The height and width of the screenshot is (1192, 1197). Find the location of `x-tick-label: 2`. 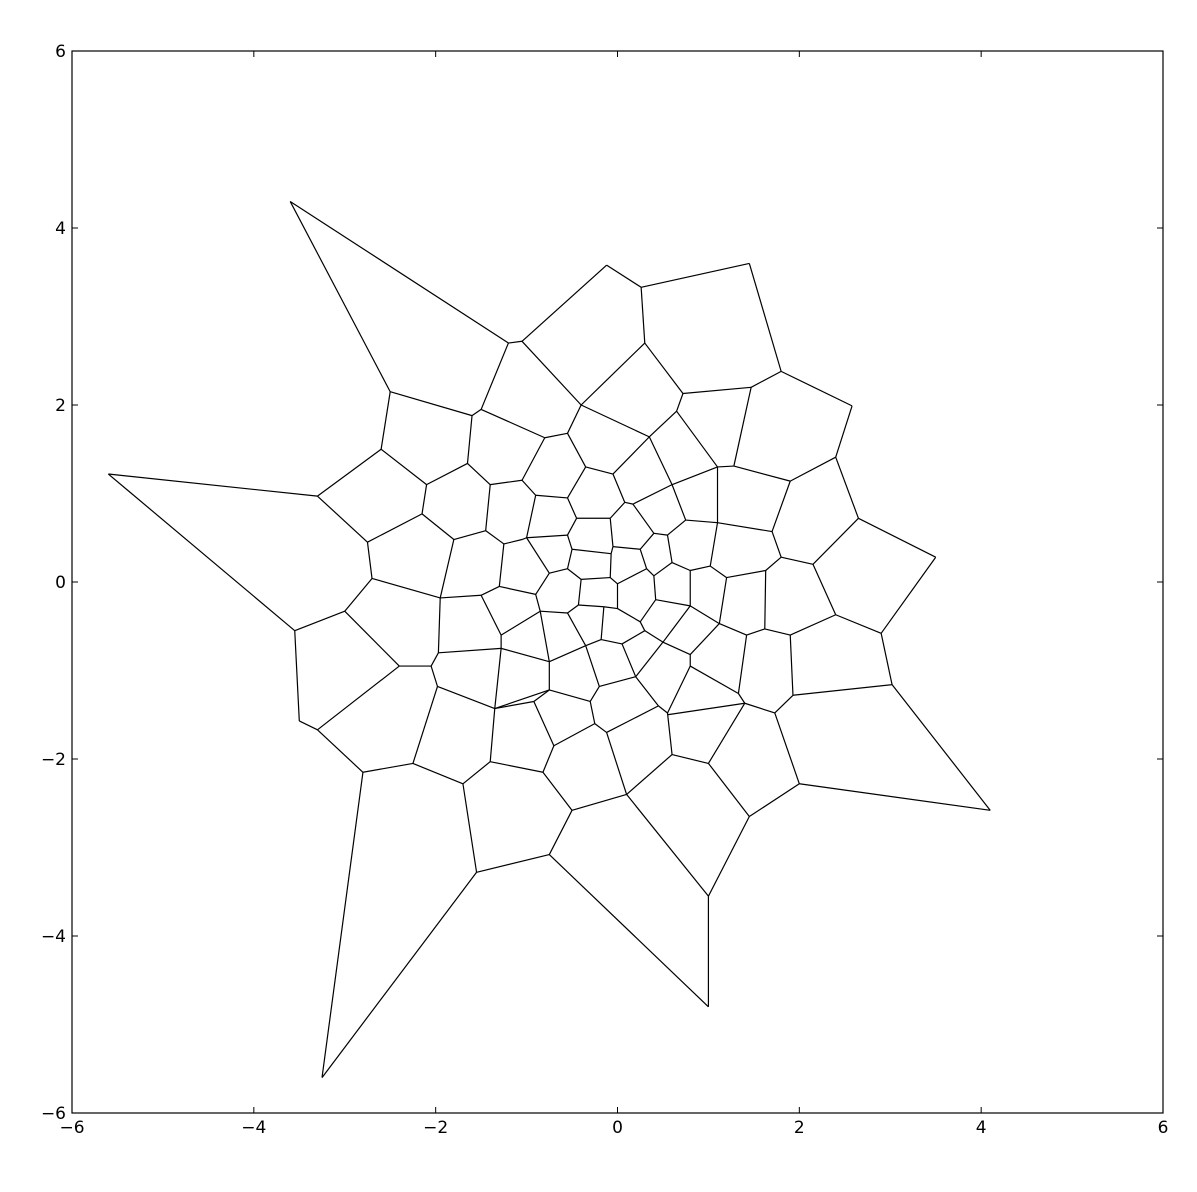

x-tick-label: 2 is located at coordinates (799, 1128).